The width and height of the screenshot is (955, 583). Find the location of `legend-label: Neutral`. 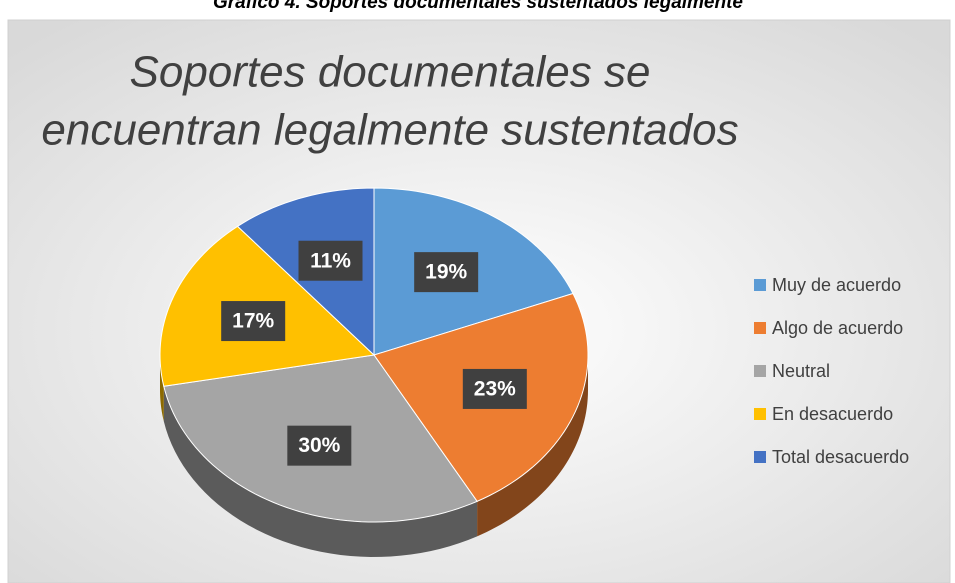

legend-label: Neutral is located at coordinates (801, 371).